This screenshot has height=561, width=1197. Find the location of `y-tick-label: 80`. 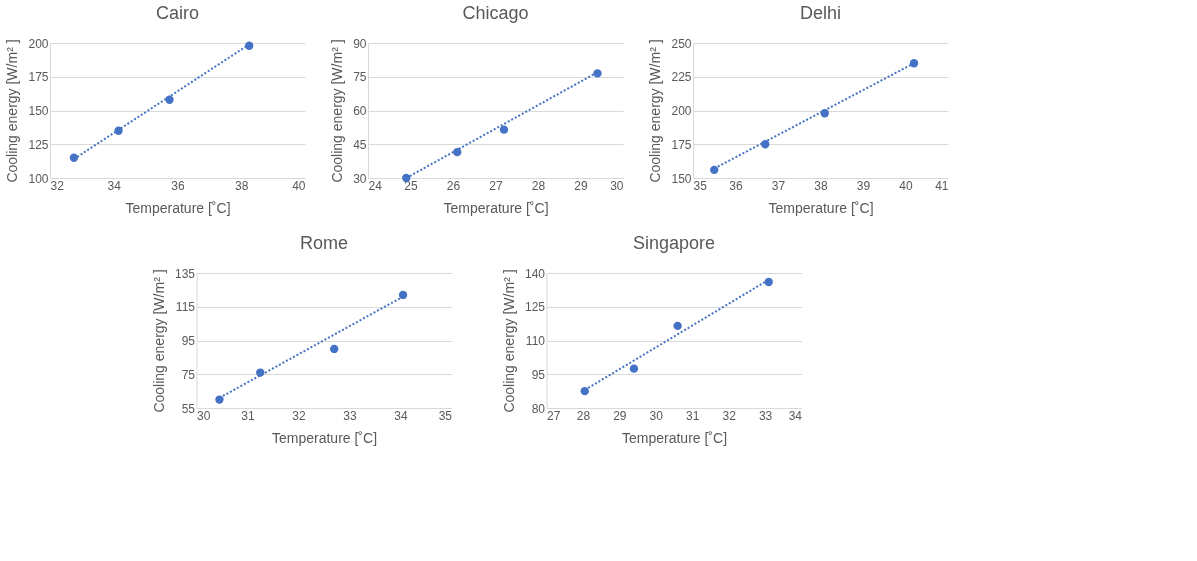

y-tick-label: 80 is located at coordinates (538, 408).